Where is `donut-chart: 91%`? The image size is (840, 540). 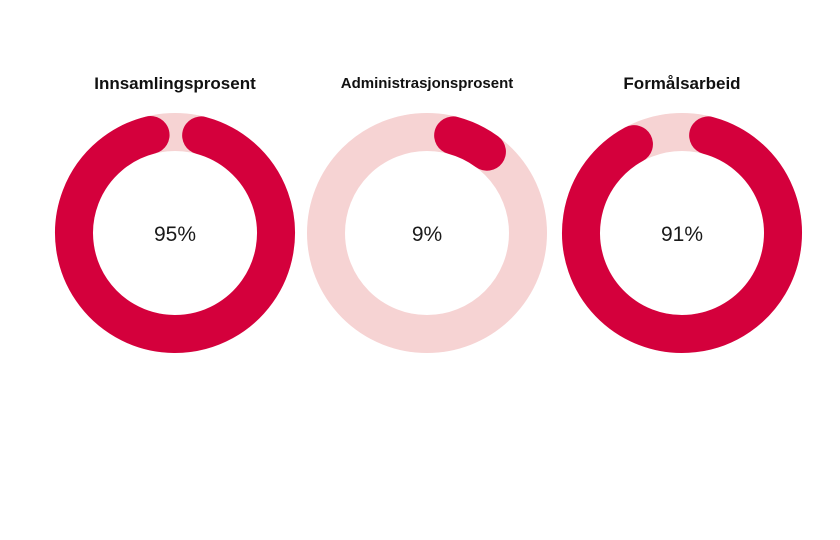 donut-chart: 91% is located at coordinates (682, 233).